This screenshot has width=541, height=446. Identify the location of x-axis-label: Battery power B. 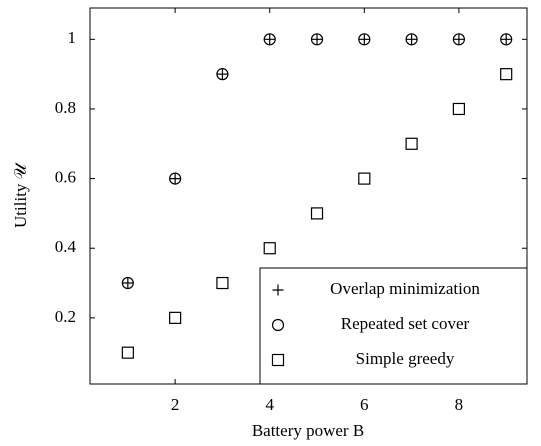
(308, 430).